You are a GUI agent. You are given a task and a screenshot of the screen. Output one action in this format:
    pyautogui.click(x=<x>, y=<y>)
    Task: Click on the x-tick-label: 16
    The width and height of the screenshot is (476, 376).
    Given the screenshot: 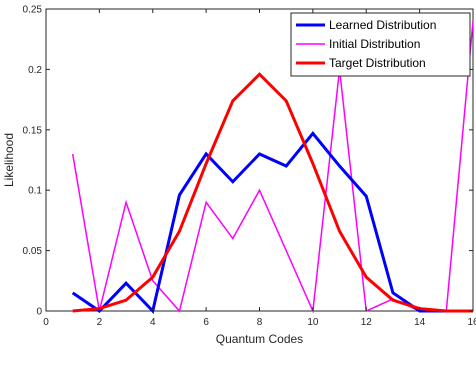 What is the action you would take?
    pyautogui.click(x=471, y=322)
    